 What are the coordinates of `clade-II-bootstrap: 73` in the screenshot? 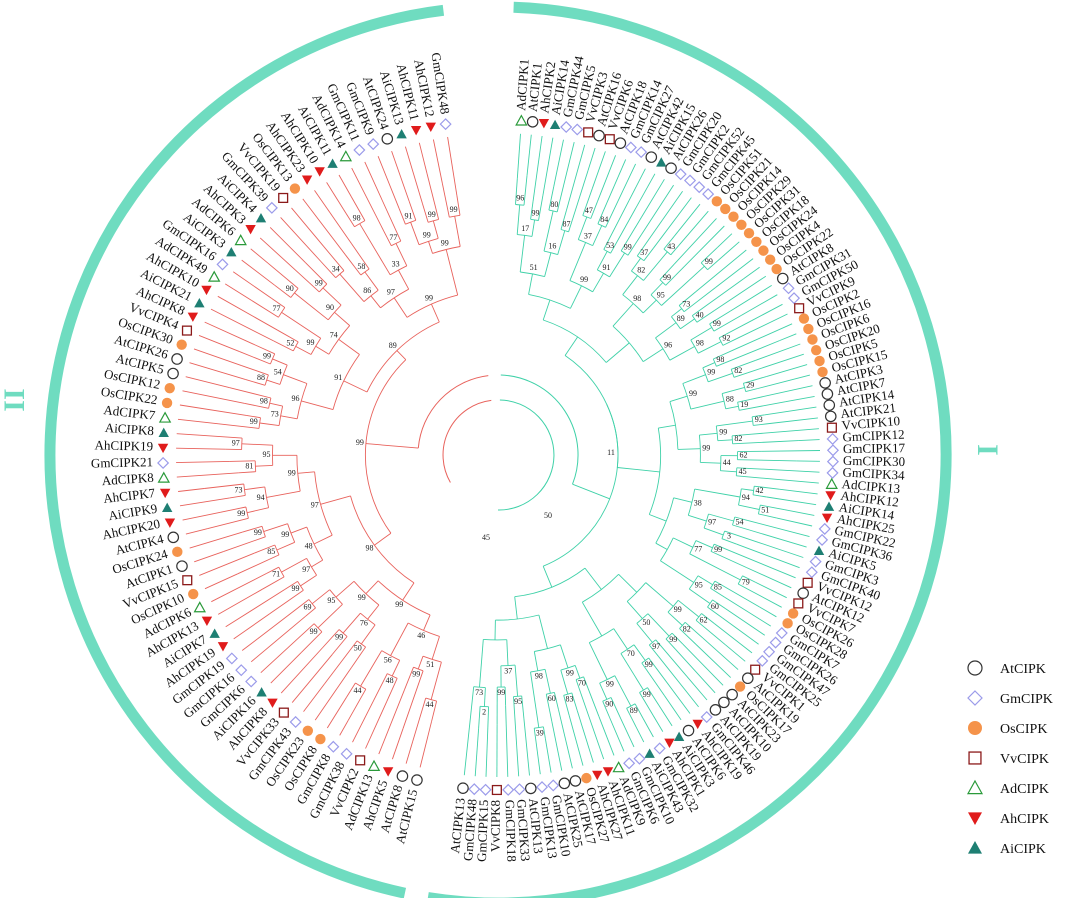 It's located at (275, 414).